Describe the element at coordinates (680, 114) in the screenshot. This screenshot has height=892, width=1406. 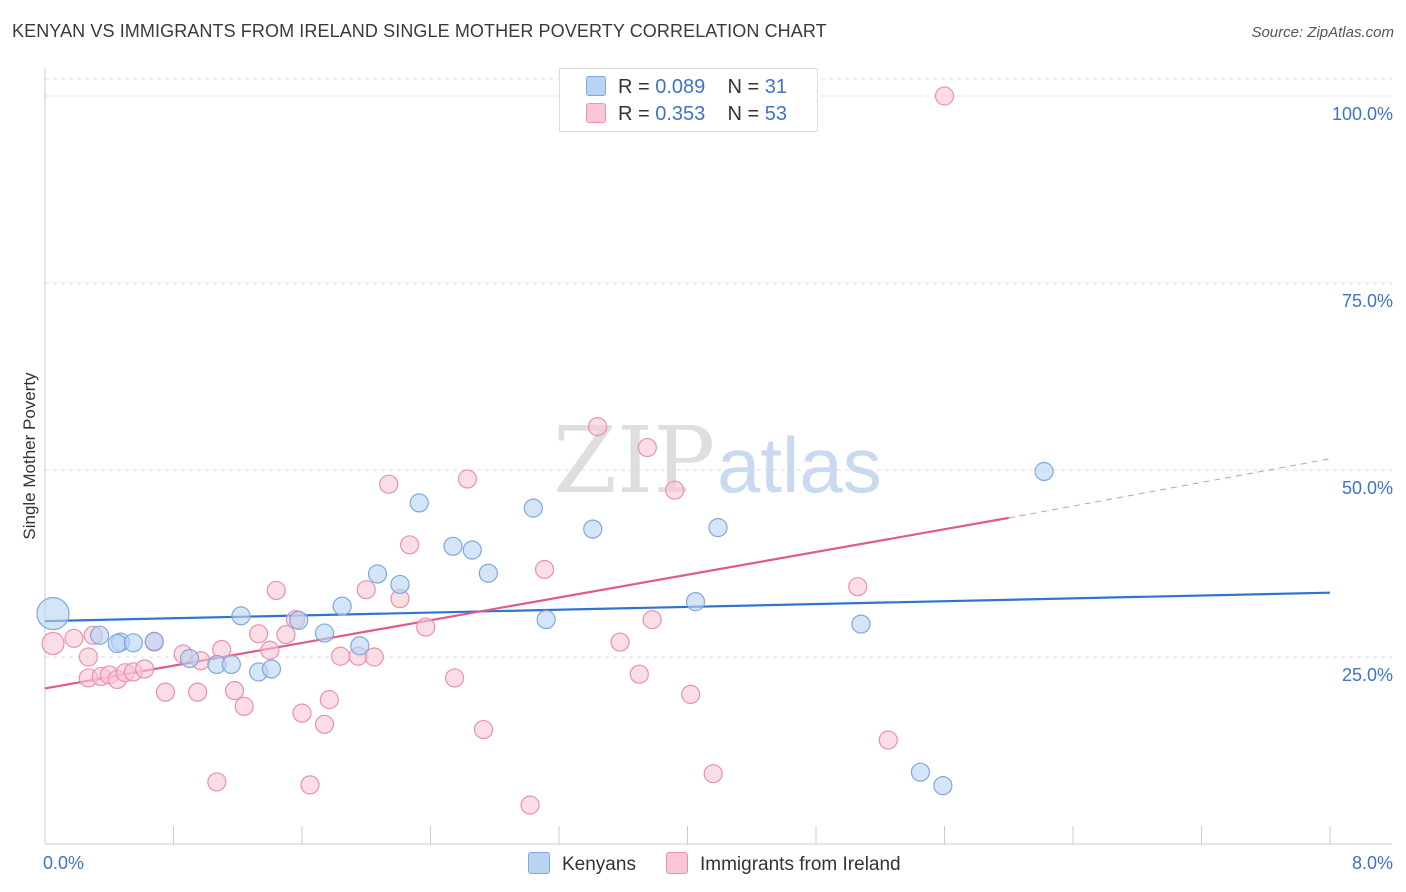
I see `legend-r-value: 0.353` at that location.